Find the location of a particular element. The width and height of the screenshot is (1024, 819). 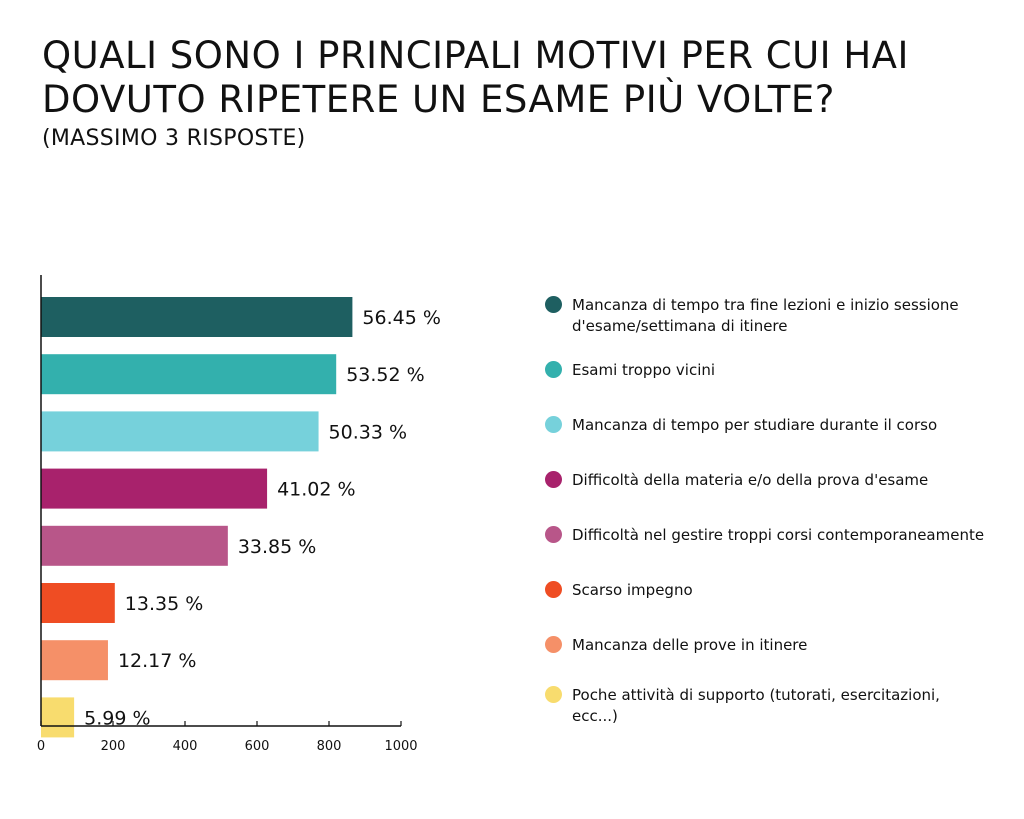

x-tick-label: 600 is located at coordinates (257, 746).